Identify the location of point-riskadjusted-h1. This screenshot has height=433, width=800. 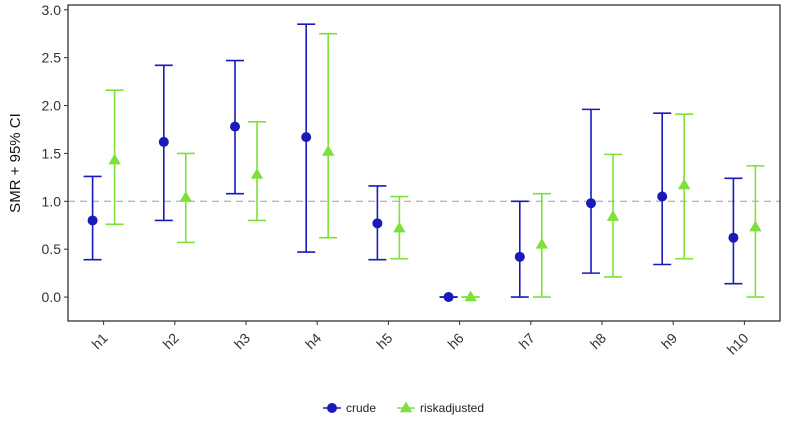
(114, 159).